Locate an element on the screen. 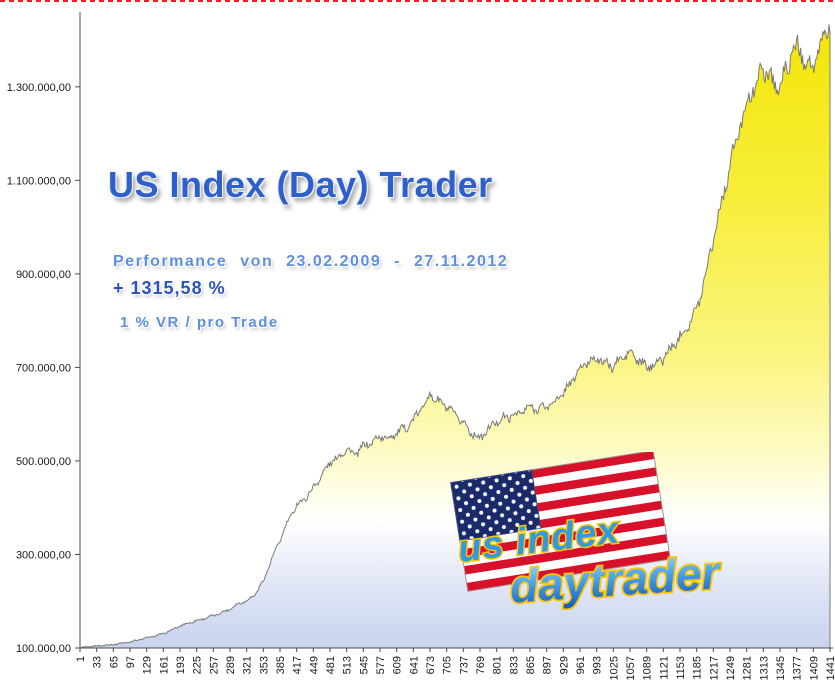 The height and width of the screenshot is (691, 835). x-tick-label: 705 is located at coordinates (448, 665).